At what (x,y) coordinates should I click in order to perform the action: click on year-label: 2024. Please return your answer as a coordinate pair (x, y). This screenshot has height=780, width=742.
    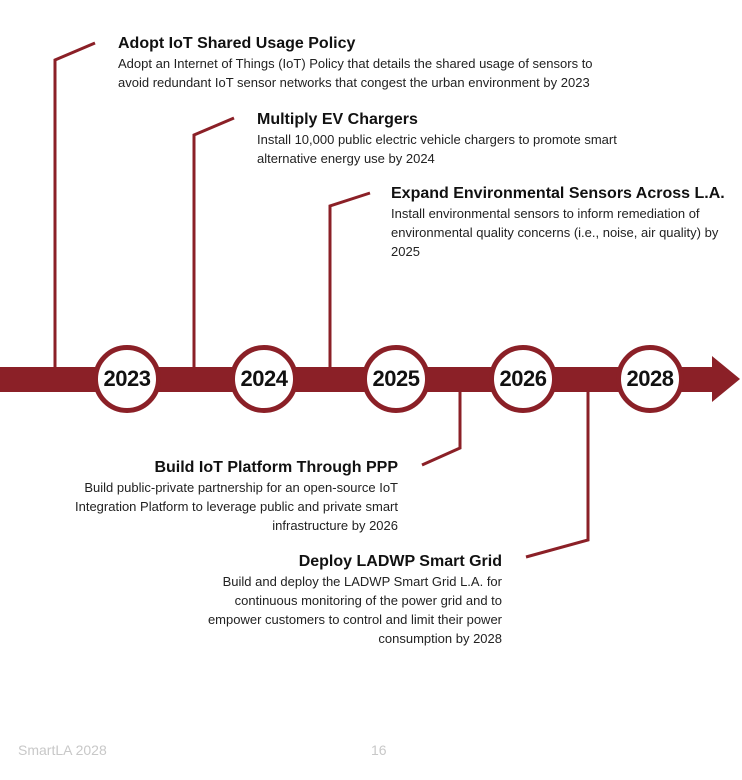
    Looking at the image, I should click on (264, 378).